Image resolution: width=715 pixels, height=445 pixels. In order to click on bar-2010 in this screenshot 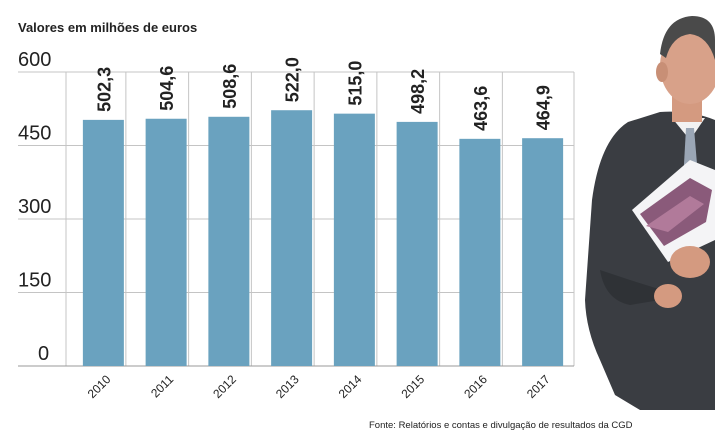, I will do `click(103, 242)`.